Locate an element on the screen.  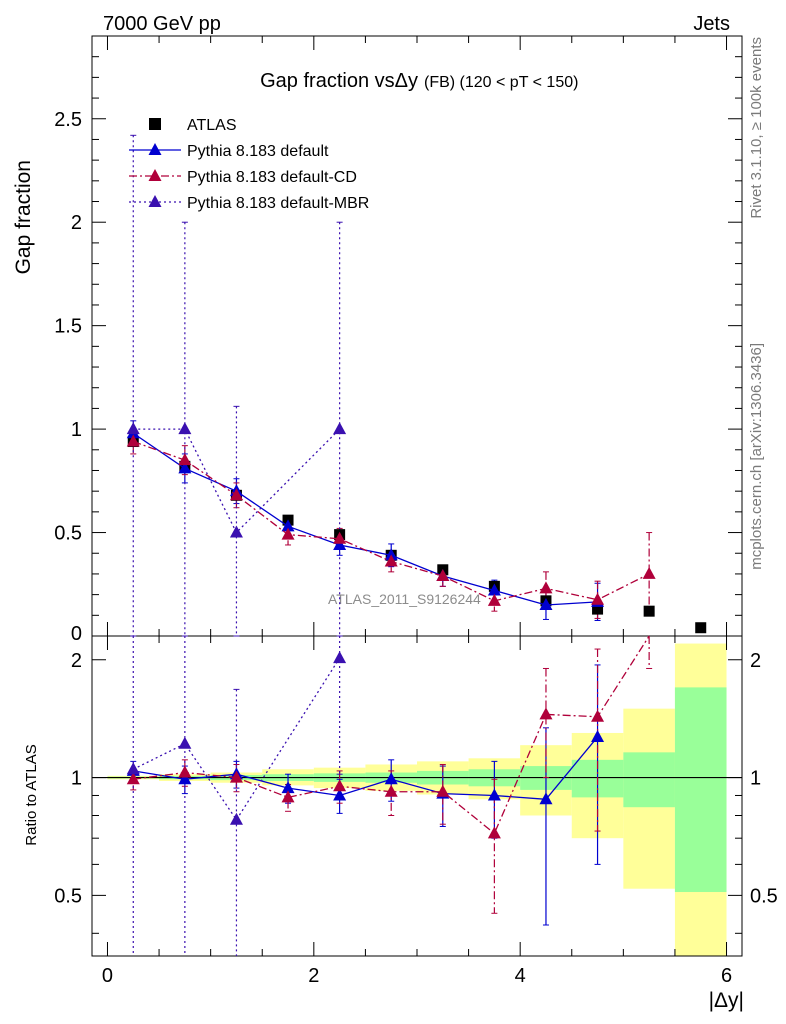
chart-title-subtitle: (FB) (120 < pT < 150) is located at coordinates (501, 82).